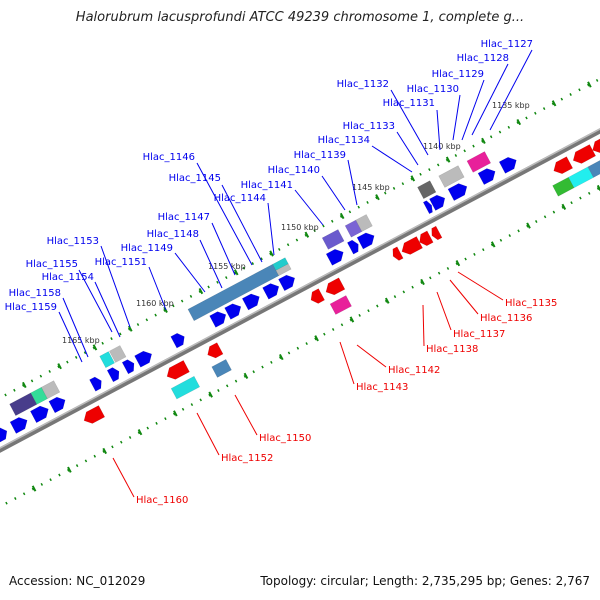  What do you see at coordinates (427, 190) in the screenshot?
I see `gene-box-darkgrey` at bounding box center [427, 190].